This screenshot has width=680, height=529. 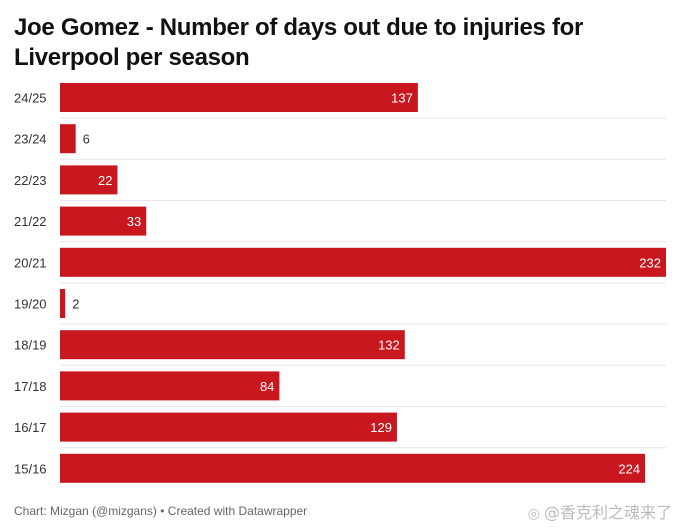 I want to click on value-label: 22, so click(x=105, y=180).